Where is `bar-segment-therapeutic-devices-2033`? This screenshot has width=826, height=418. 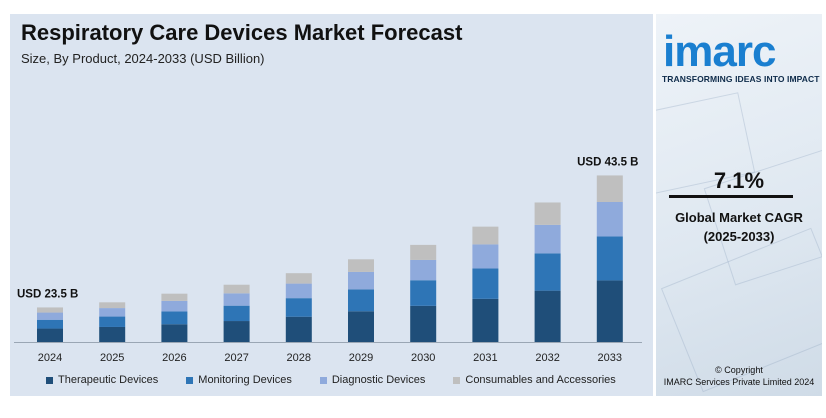
bar-segment-therapeutic-devices-2033 is located at coordinates (609, 311).